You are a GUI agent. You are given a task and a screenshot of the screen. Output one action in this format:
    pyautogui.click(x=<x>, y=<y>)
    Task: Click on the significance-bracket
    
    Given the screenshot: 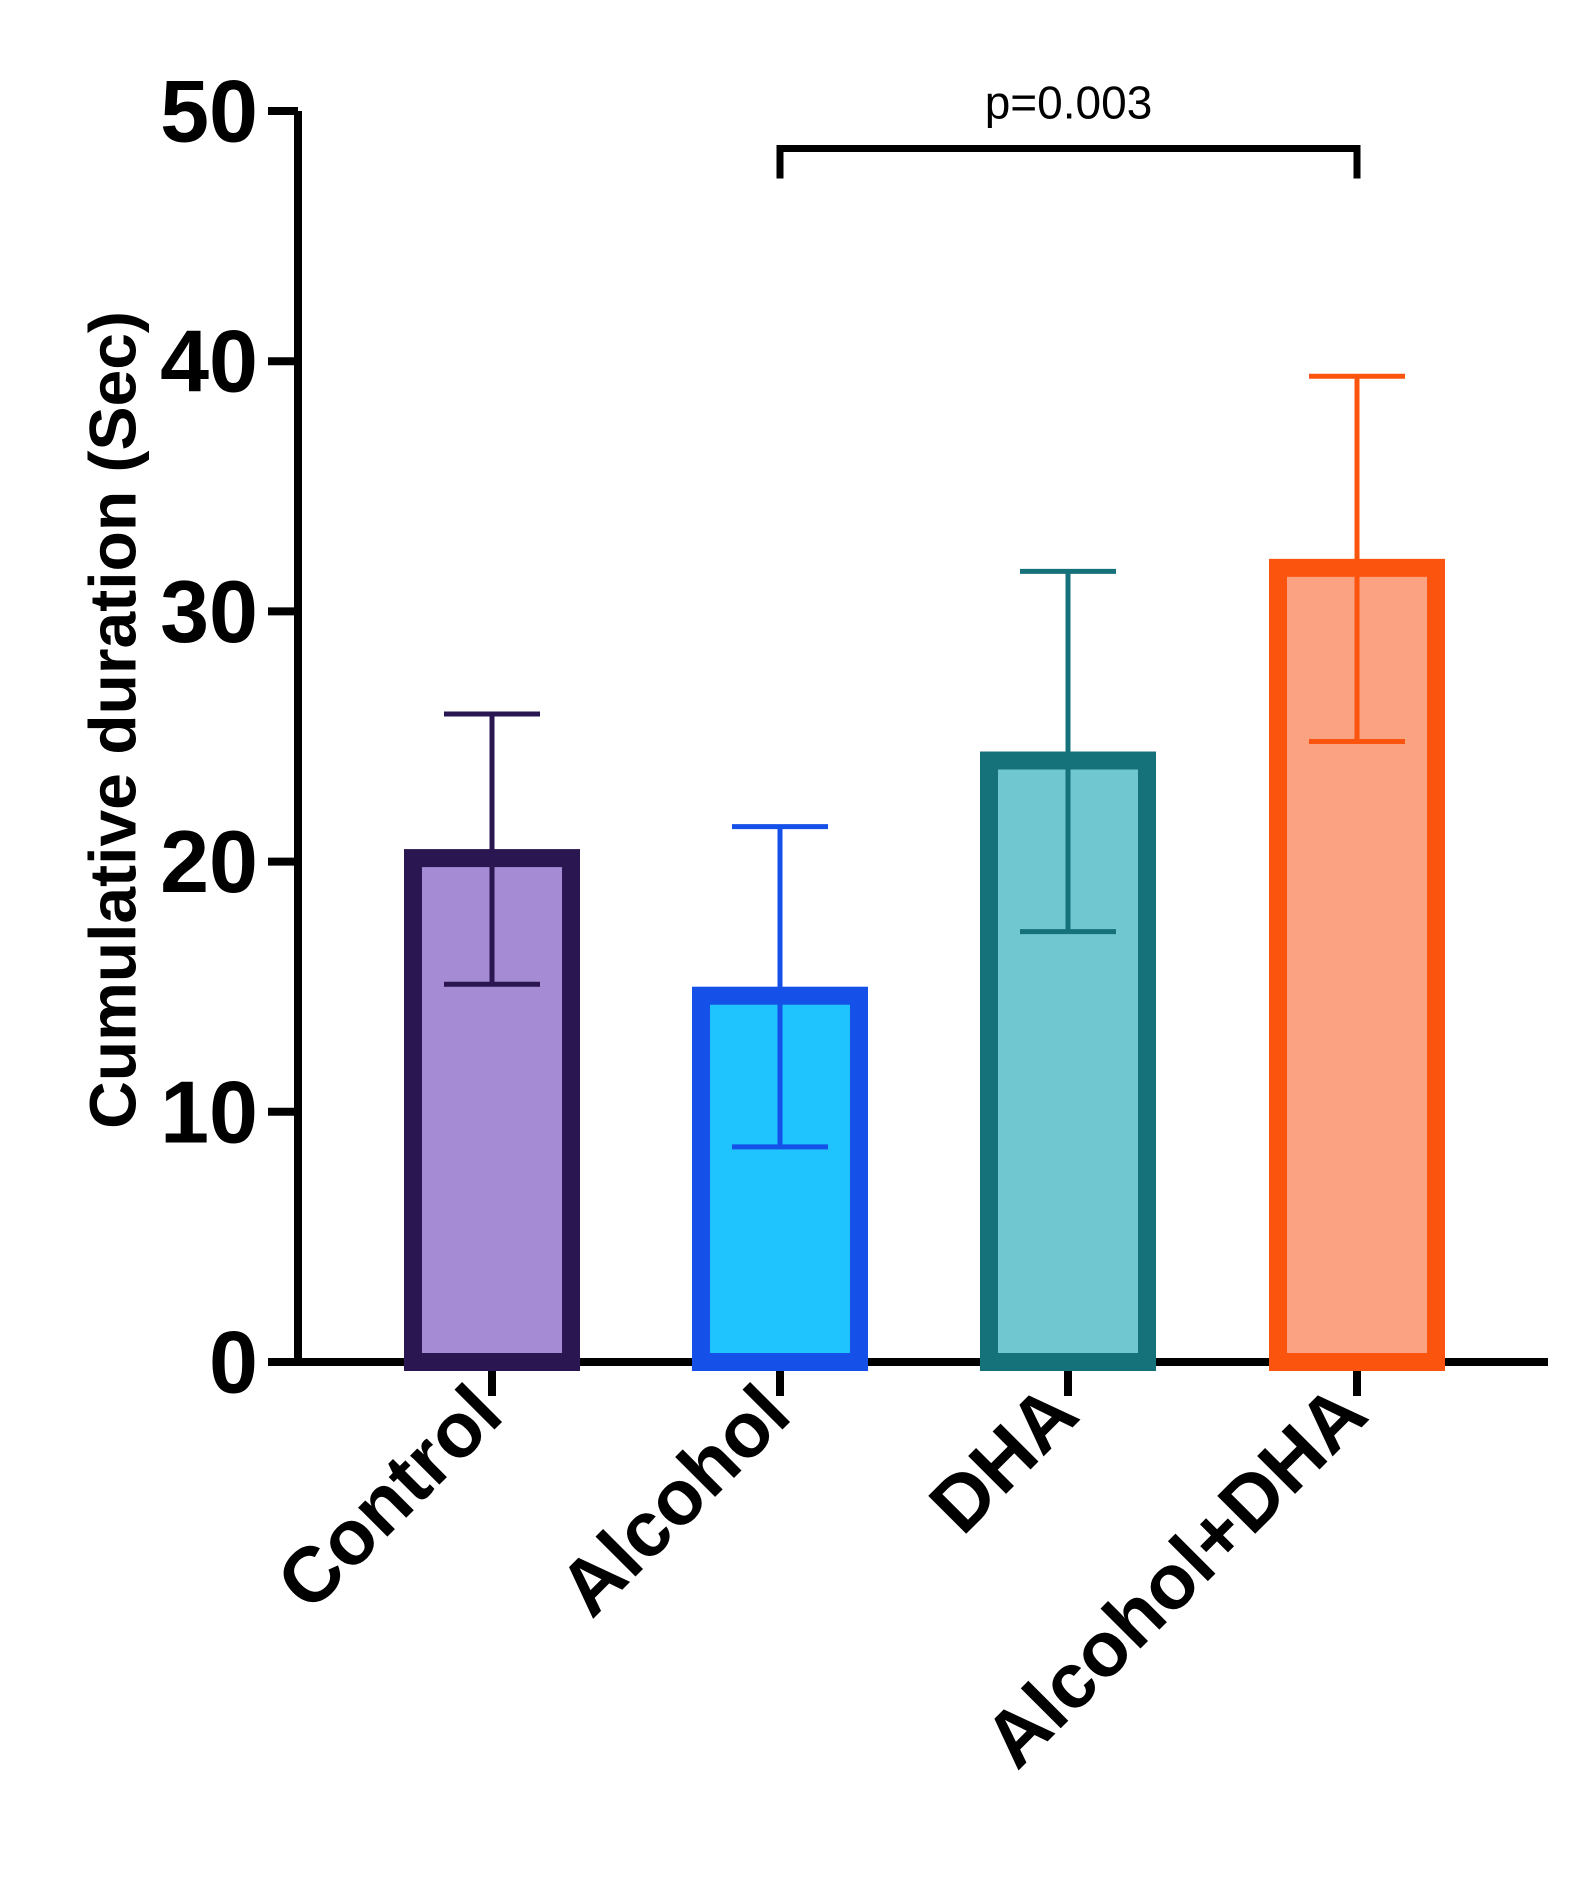 What is the action you would take?
    pyautogui.click(x=1068, y=162)
    